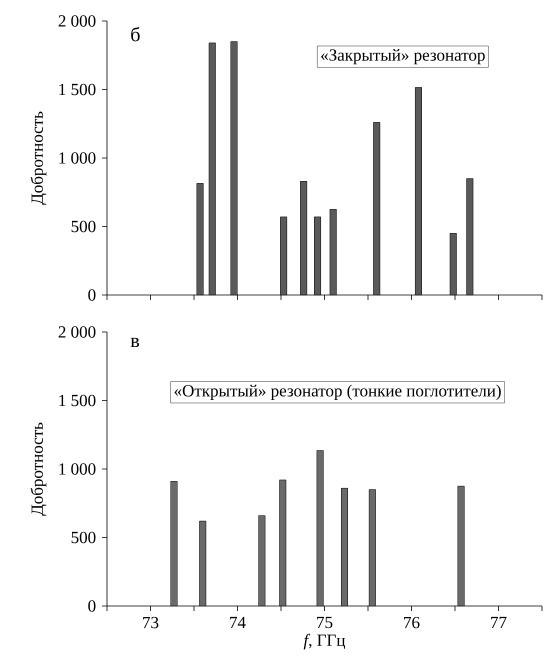  Describe the element at coordinates (324, 622) in the screenshot. I see `x-tick-label: 75` at that location.